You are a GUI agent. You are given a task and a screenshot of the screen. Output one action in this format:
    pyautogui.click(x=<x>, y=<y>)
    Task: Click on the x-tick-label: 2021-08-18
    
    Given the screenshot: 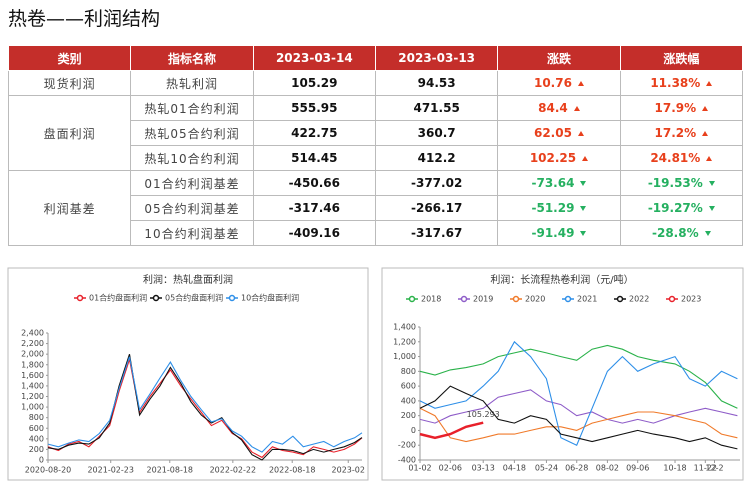 What is the action you would take?
    pyautogui.click(x=170, y=470)
    